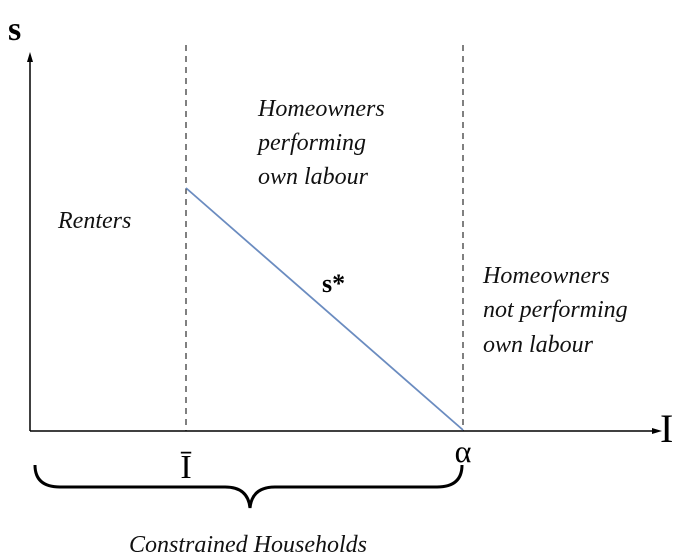  What do you see at coordinates (333, 283) in the screenshot?
I see `curve-label: s*` at bounding box center [333, 283].